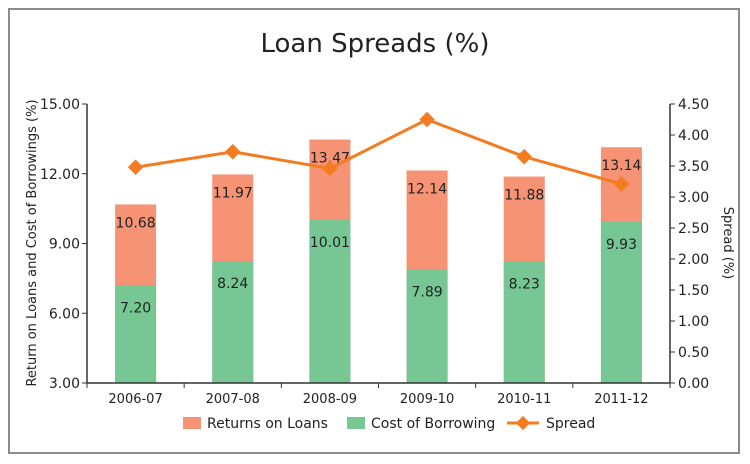 Image resolution: width=750 pixels, height=464 pixels. Describe the element at coordinates (570, 424) in the screenshot. I see `legend-label-spread: Spread` at that location.